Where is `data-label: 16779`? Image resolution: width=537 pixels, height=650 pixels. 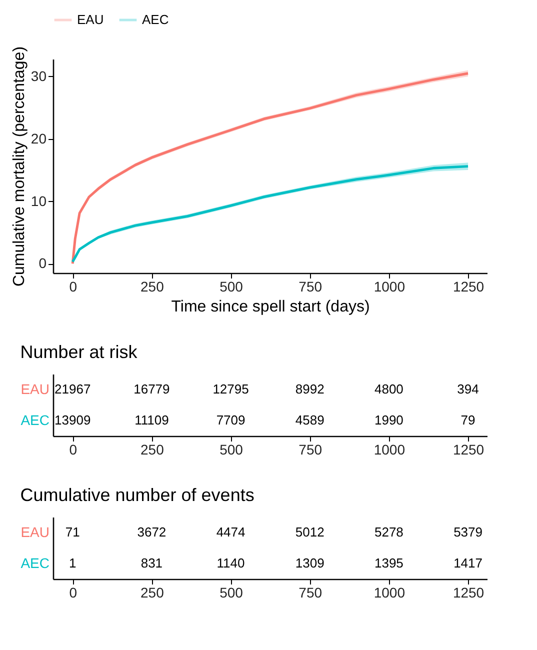 data-label: 16779 is located at coordinates (152, 389).